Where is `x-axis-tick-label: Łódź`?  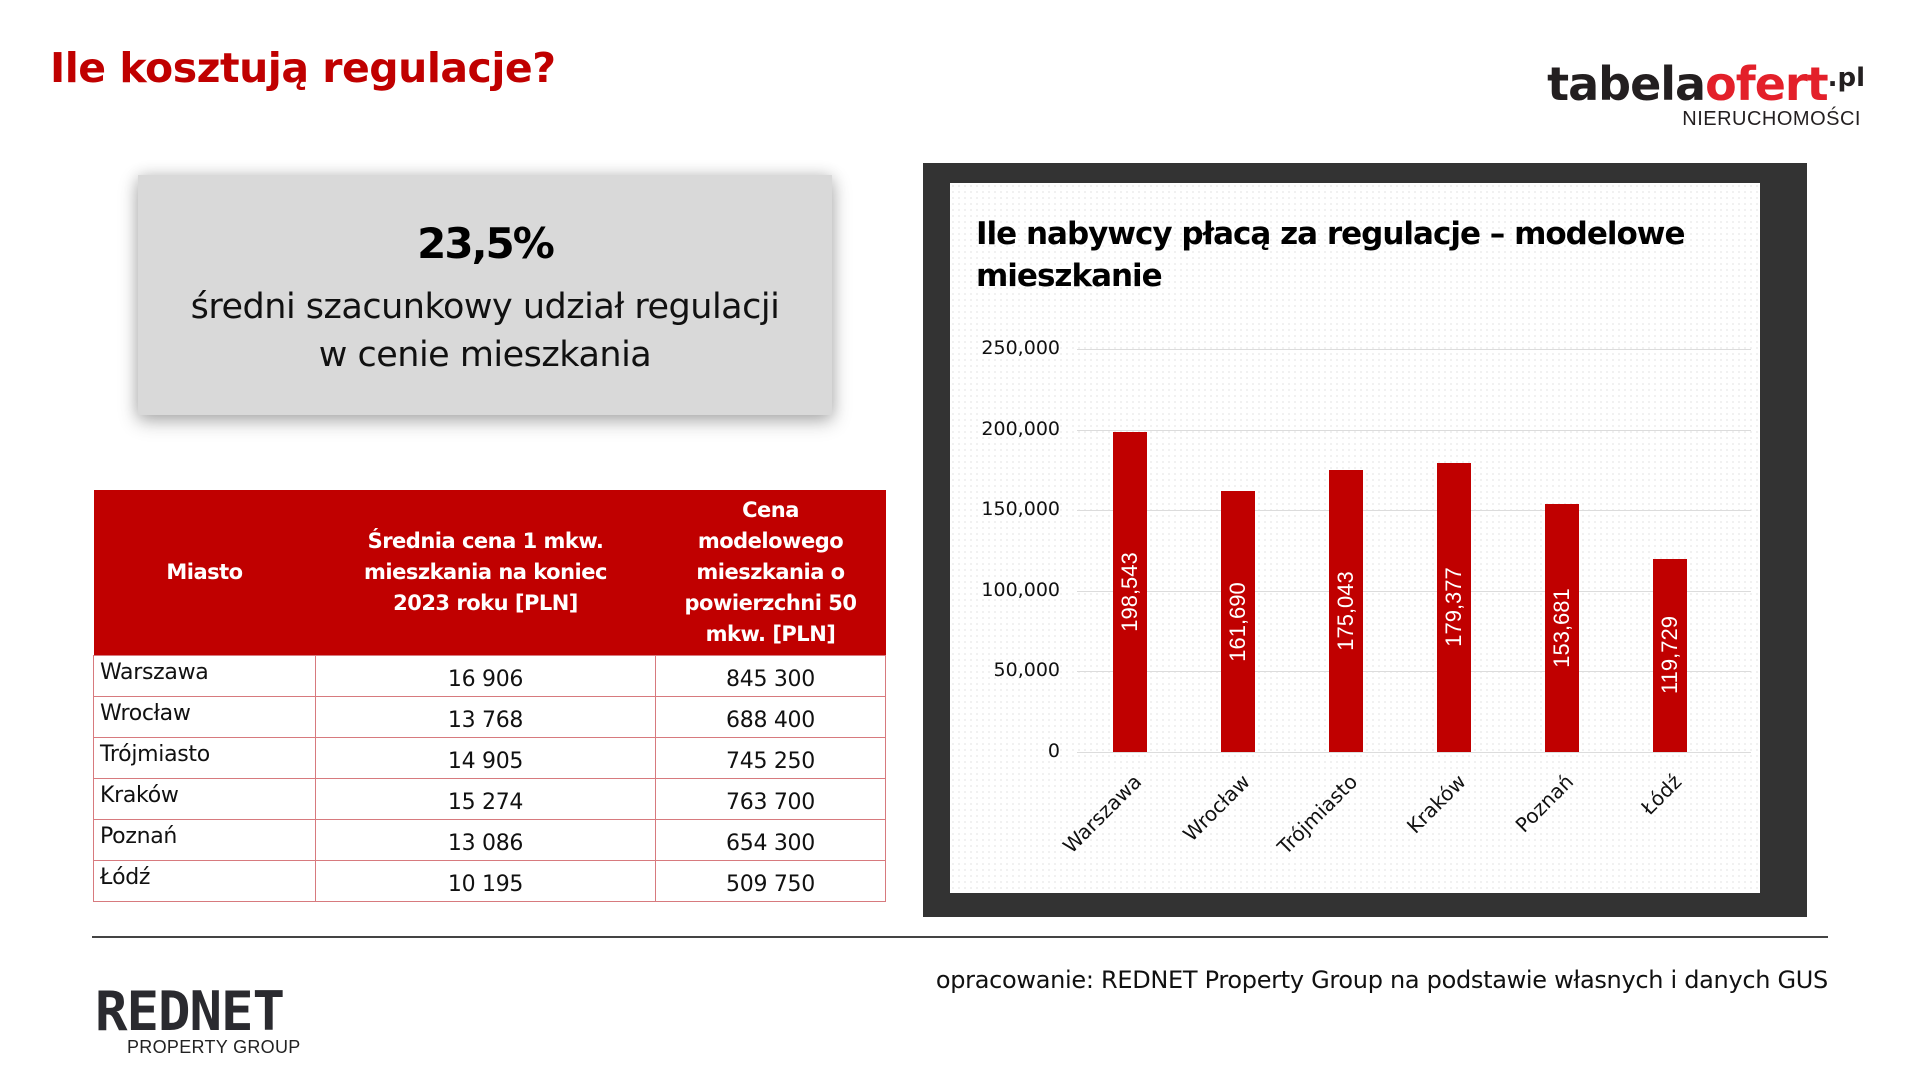
x-axis-tick-label: Łódź is located at coordinates (1661, 794).